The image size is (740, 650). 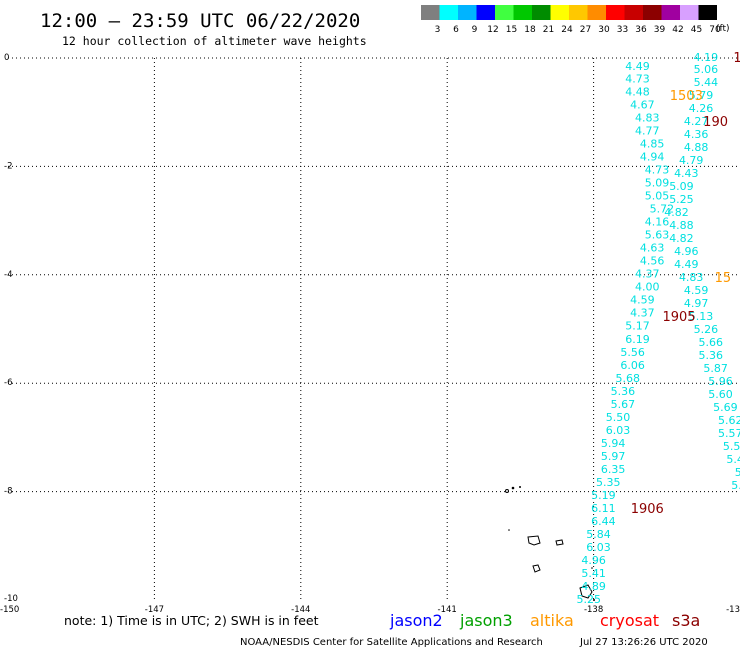 What do you see at coordinates (725, 407) in the screenshot?
I see `wave-height-value: 5.69` at bounding box center [725, 407].